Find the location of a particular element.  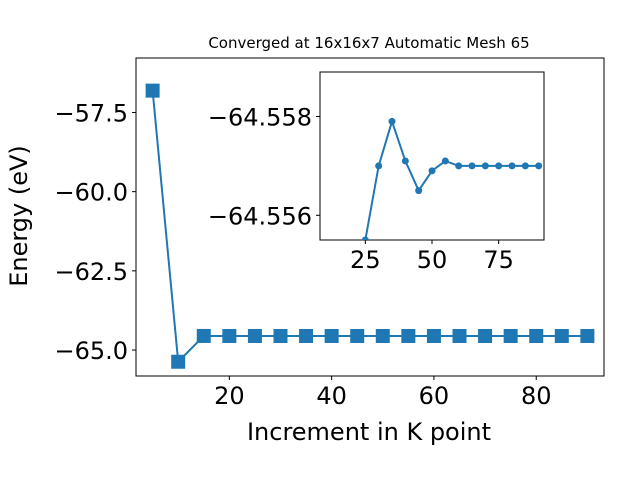

inset-y-tick-label: −64.556 is located at coordinates (260, 216).